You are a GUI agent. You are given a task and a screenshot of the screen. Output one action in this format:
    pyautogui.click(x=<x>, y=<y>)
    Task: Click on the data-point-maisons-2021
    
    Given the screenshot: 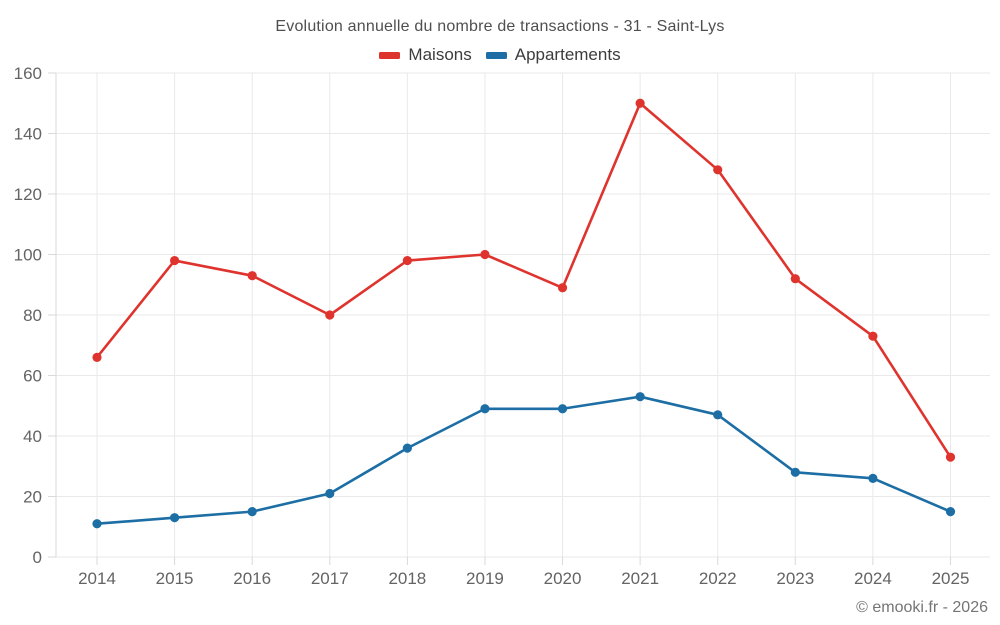 What is the action you would take?
    pyautogui.click(x=640, y=103)
    